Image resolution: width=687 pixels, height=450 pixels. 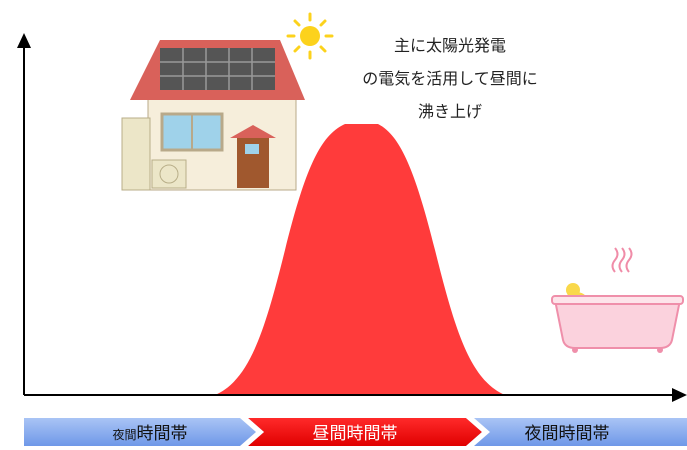 I want to click on day-band, so click(x=365, y=432).